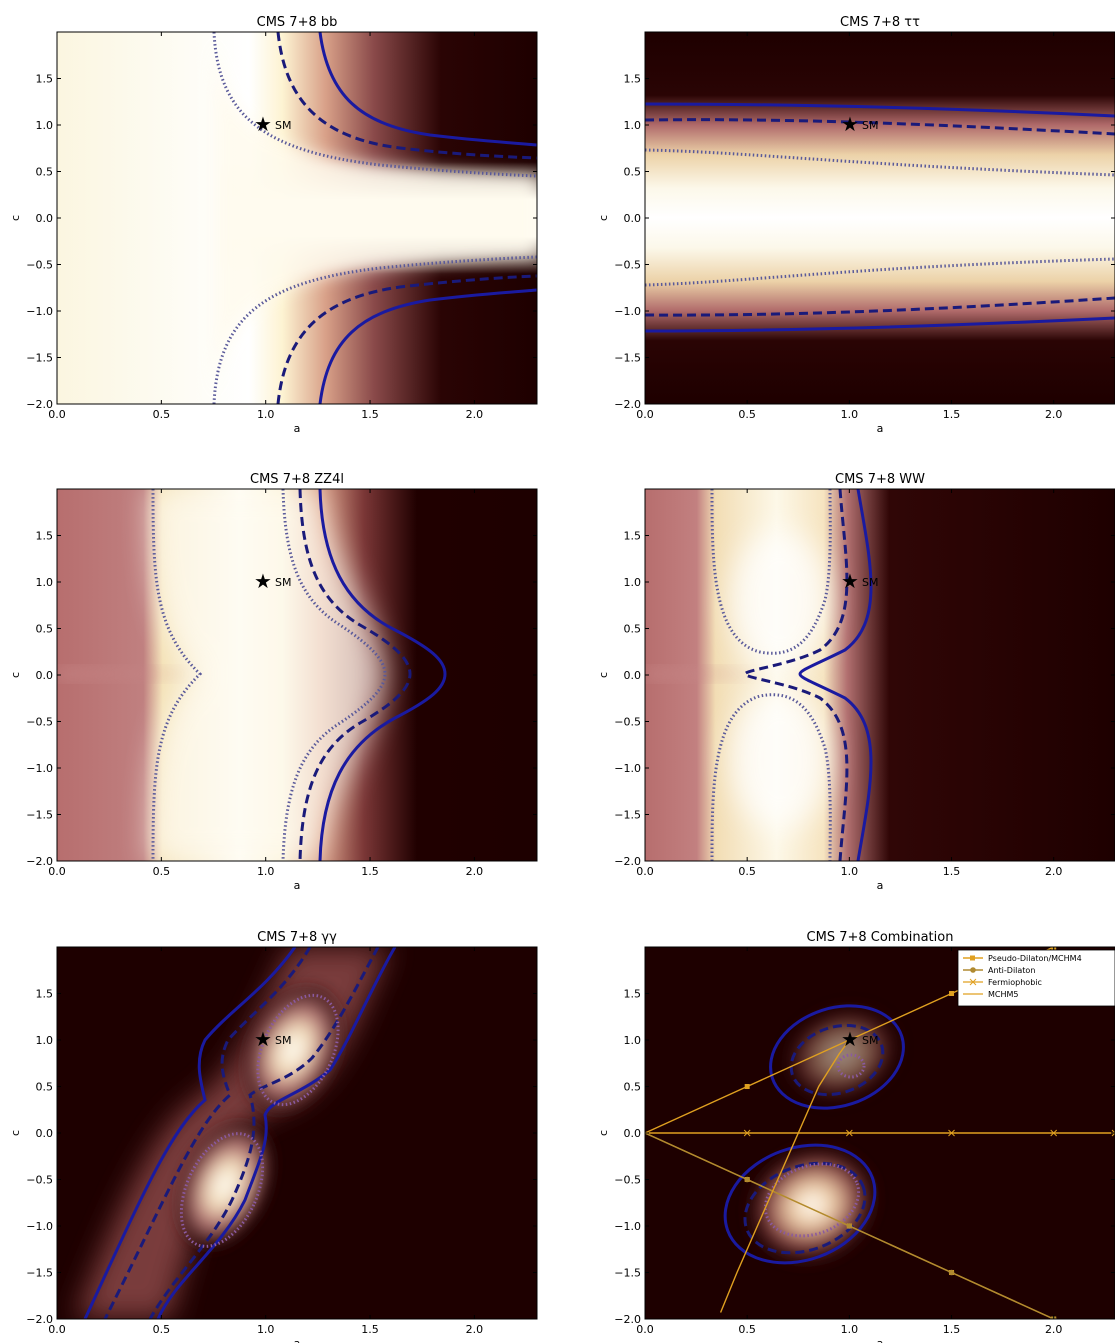  Describe the element at coordinates (1003, 994) in the screenshot. I see `svg-text: MCHM5` at that location.